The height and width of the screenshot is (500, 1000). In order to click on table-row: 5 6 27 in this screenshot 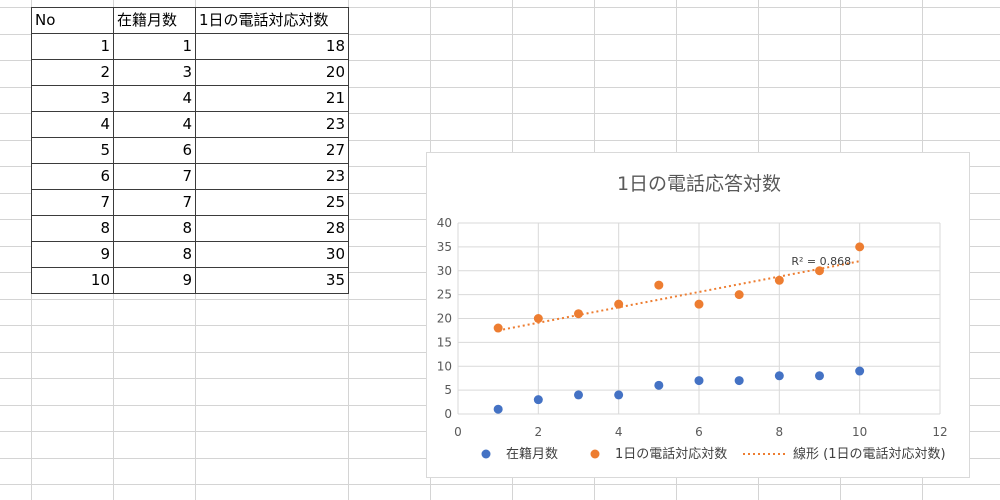, I will do `click(190, 150)`.